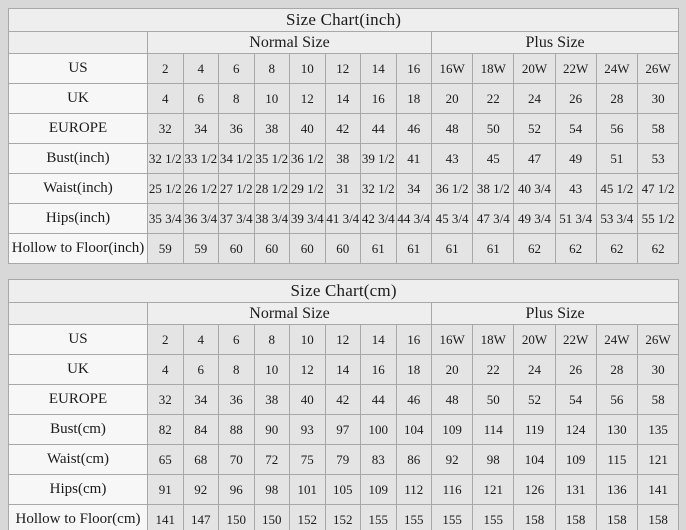  I want to click on data-cell: 55 1/2, so click(658, 218).